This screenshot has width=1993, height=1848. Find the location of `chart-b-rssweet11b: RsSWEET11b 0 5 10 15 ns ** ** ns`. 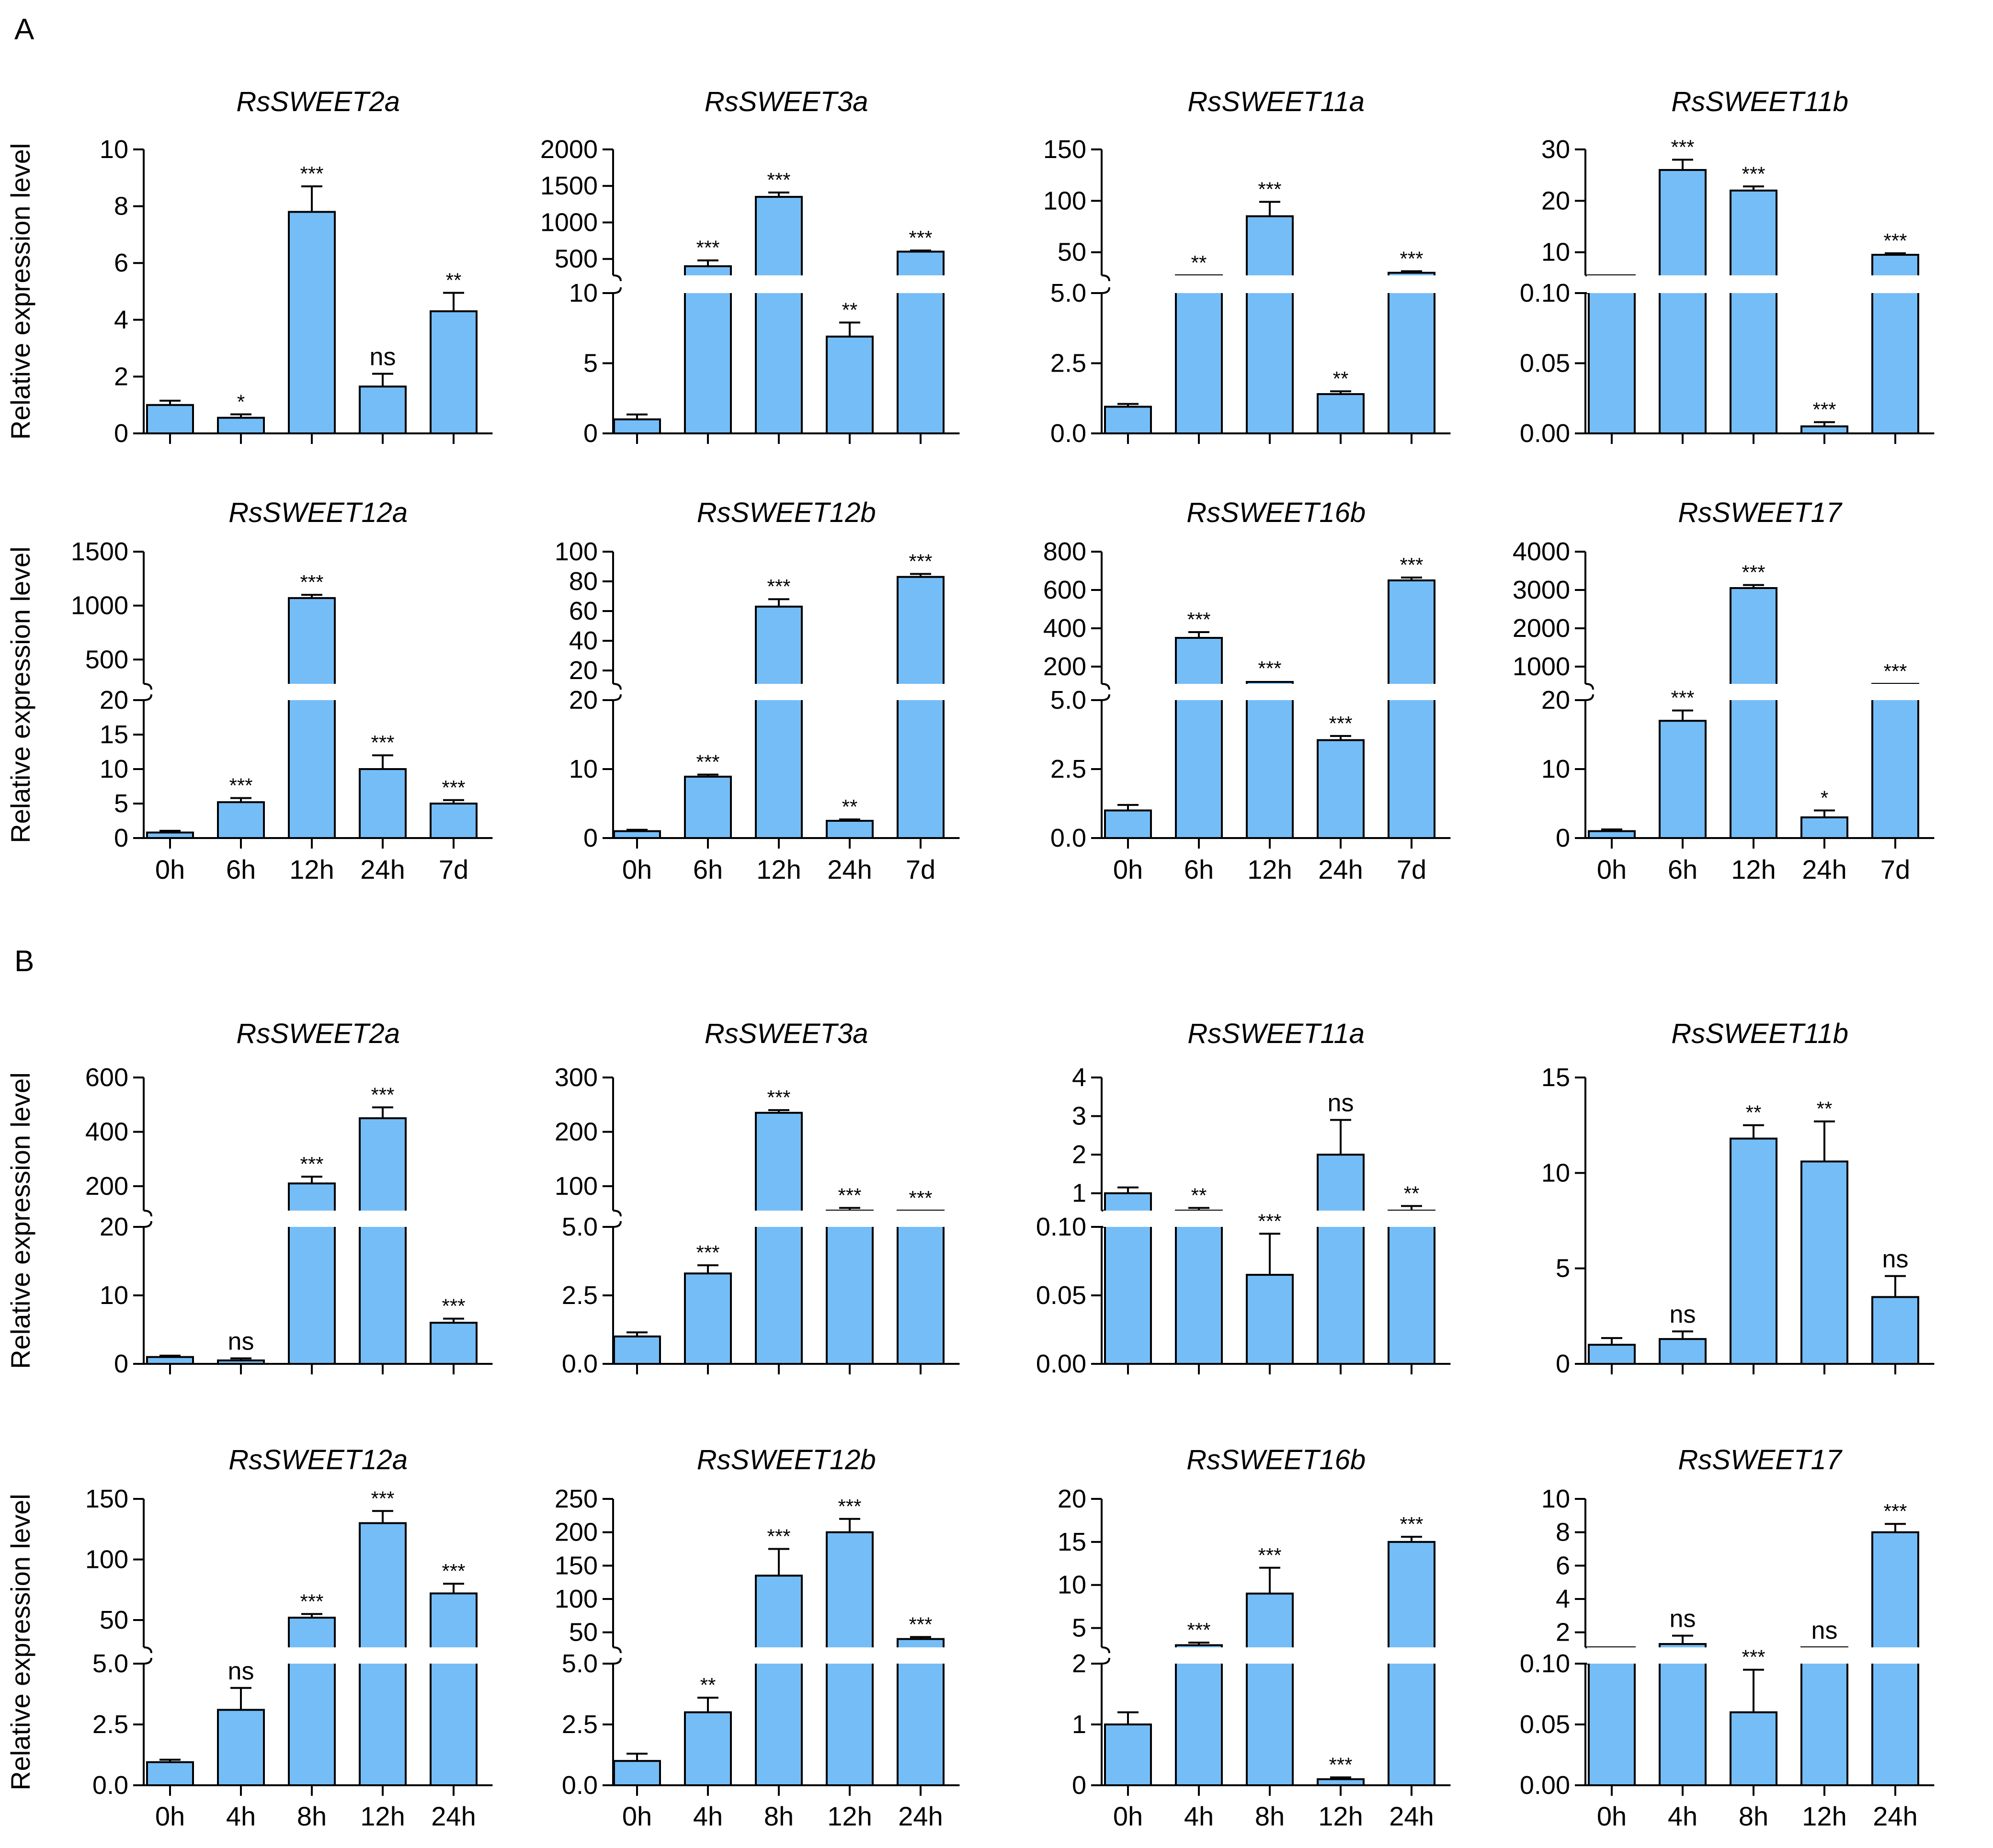

chart-b-rssweet11b: RsSWEET11b 0 5 10 15 ns ** ** ns is located at coordinates (1738, 1198).